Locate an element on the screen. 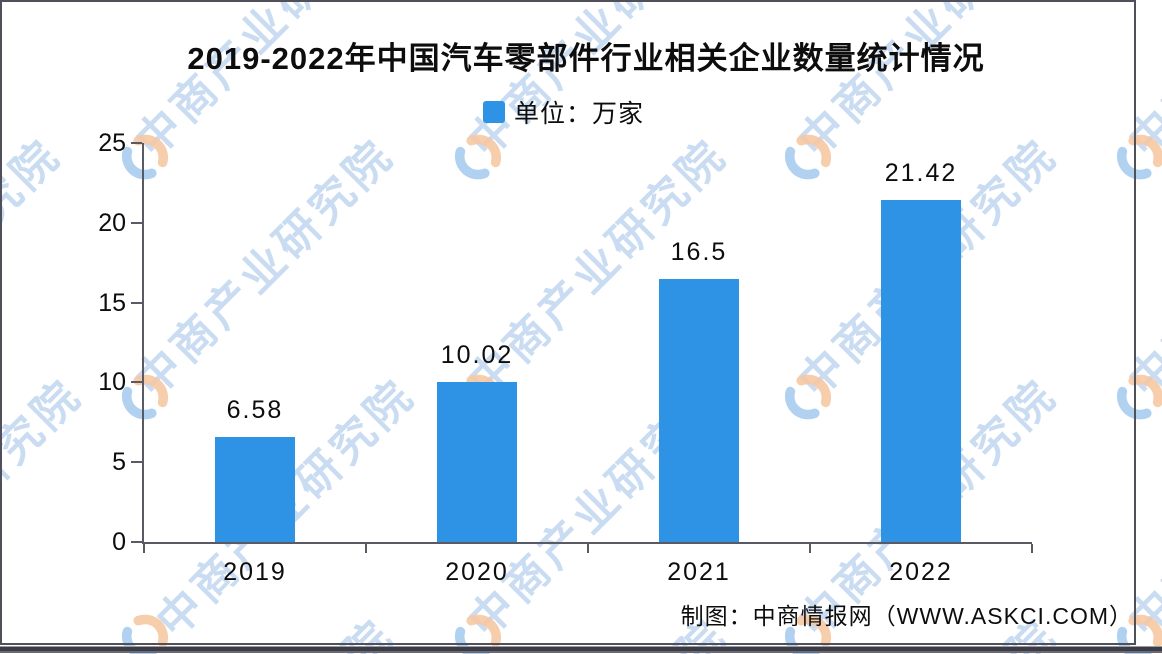 The height and width of the screenshot is (654, 1162). bar-2019 is located at coordinates (255, 489).